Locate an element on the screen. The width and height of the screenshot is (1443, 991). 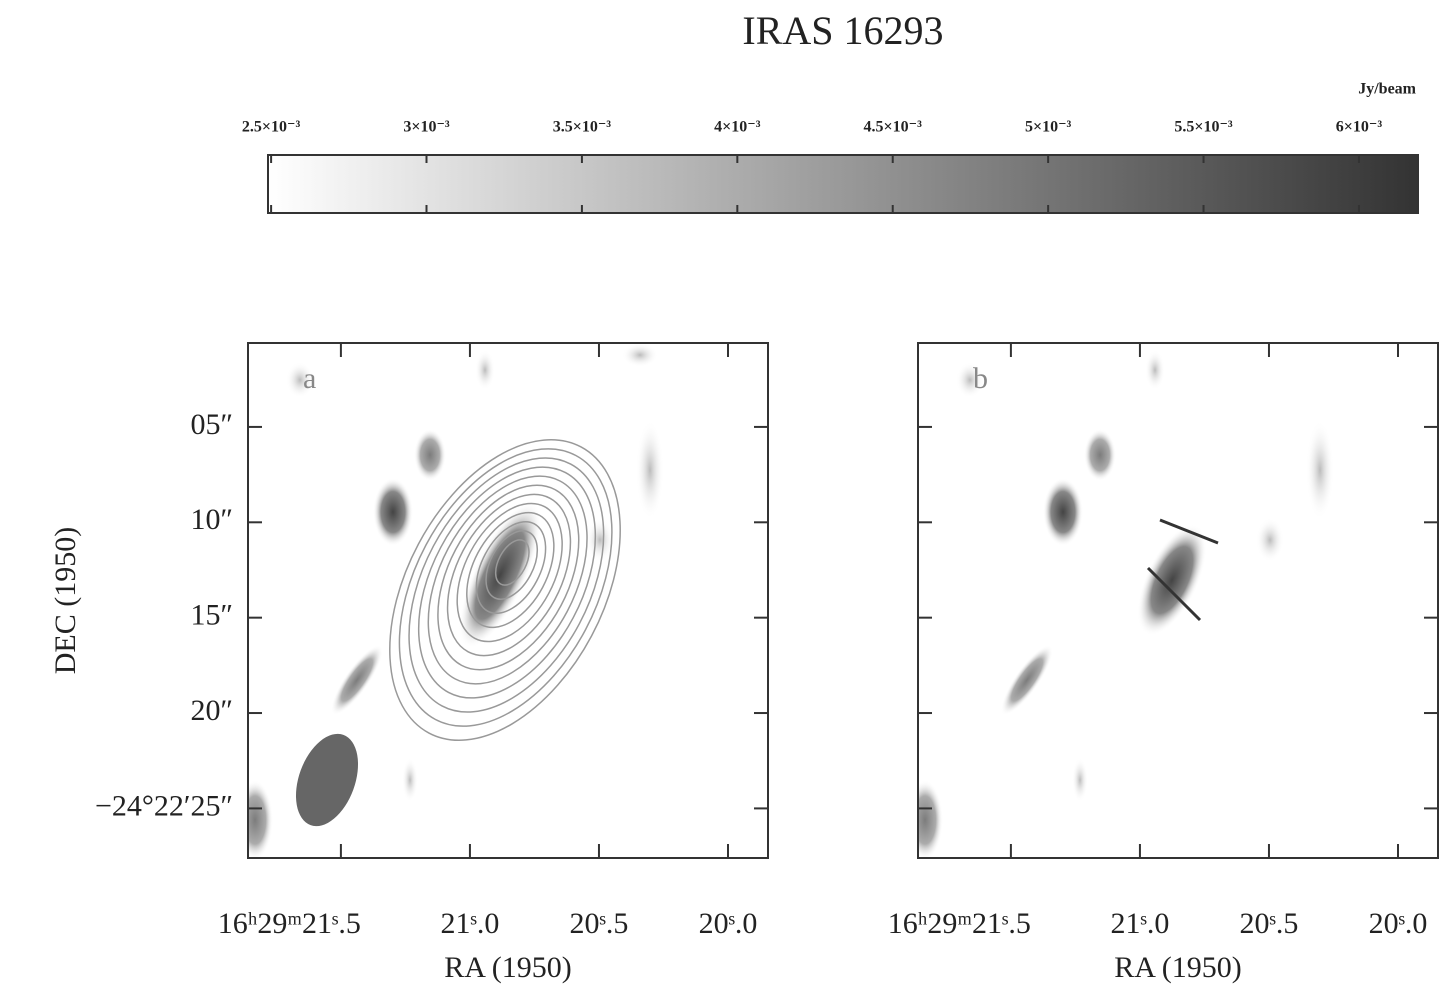
y-tick-label: 20″ is located at coordinates (212, 710).